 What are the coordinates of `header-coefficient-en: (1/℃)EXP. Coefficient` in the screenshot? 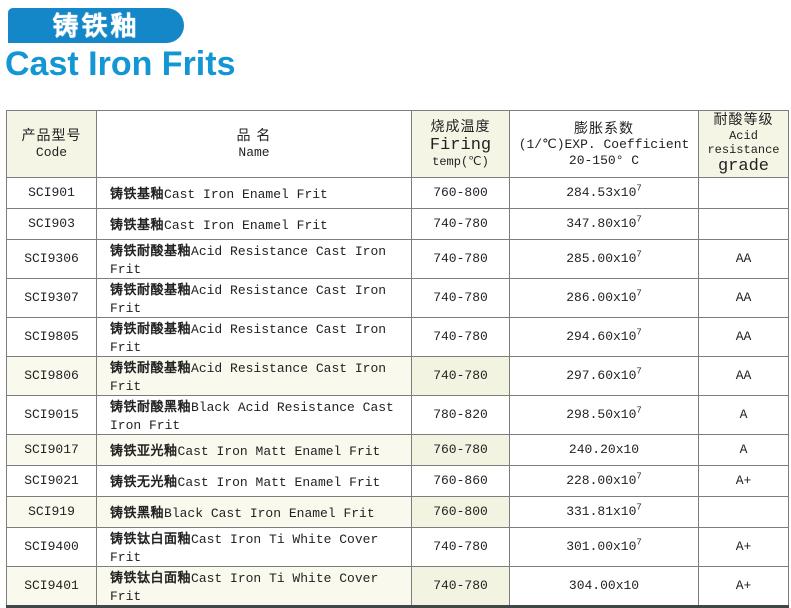 It's located at (604, 145).